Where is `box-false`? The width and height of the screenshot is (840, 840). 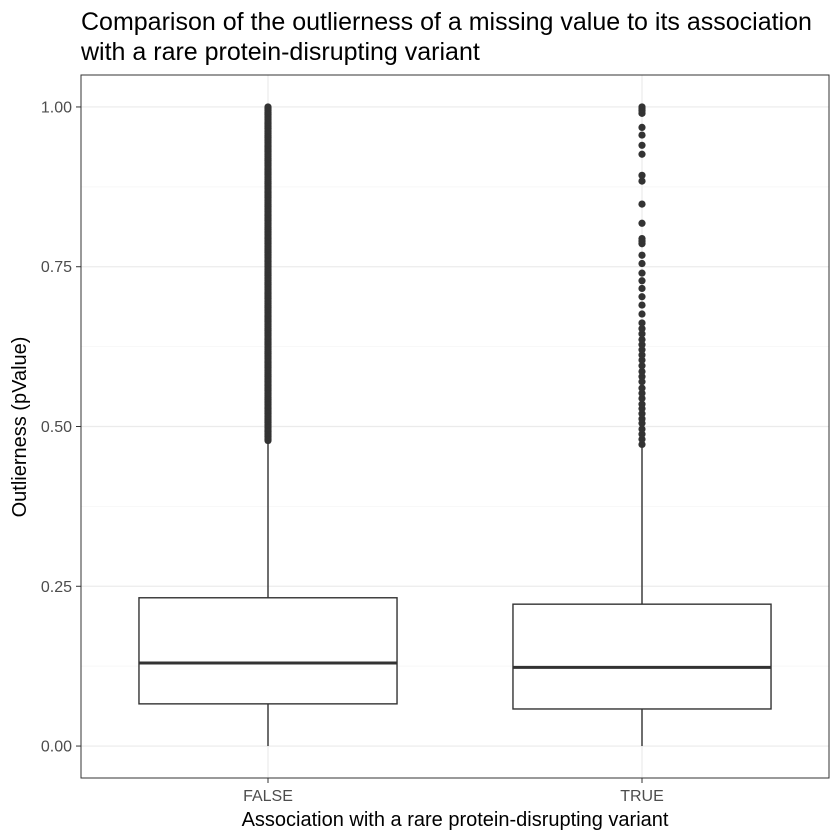 box-false is located at coordinates (268, 593).